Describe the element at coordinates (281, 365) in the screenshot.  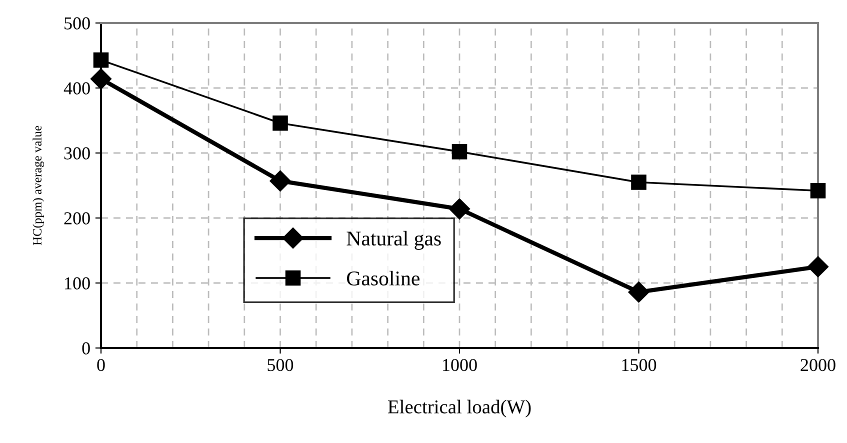
I see `x-tick-label: 500` at that location.